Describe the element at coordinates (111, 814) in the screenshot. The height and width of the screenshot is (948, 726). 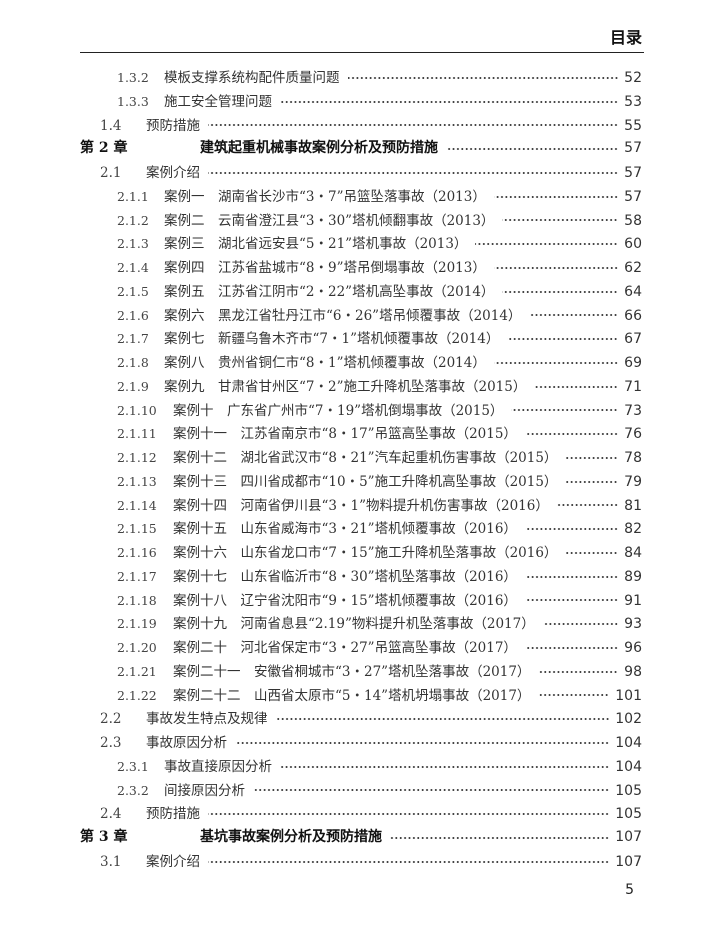
I see `toc-entry-number: 2.4` at that location.